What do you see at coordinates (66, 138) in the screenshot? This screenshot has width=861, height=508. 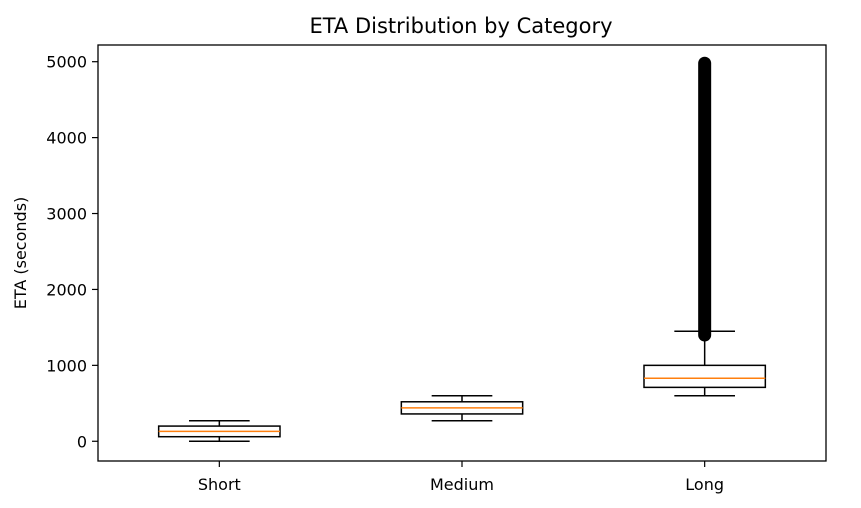 I see `y-tick-label: 4000` at bounding box center [66, 138].